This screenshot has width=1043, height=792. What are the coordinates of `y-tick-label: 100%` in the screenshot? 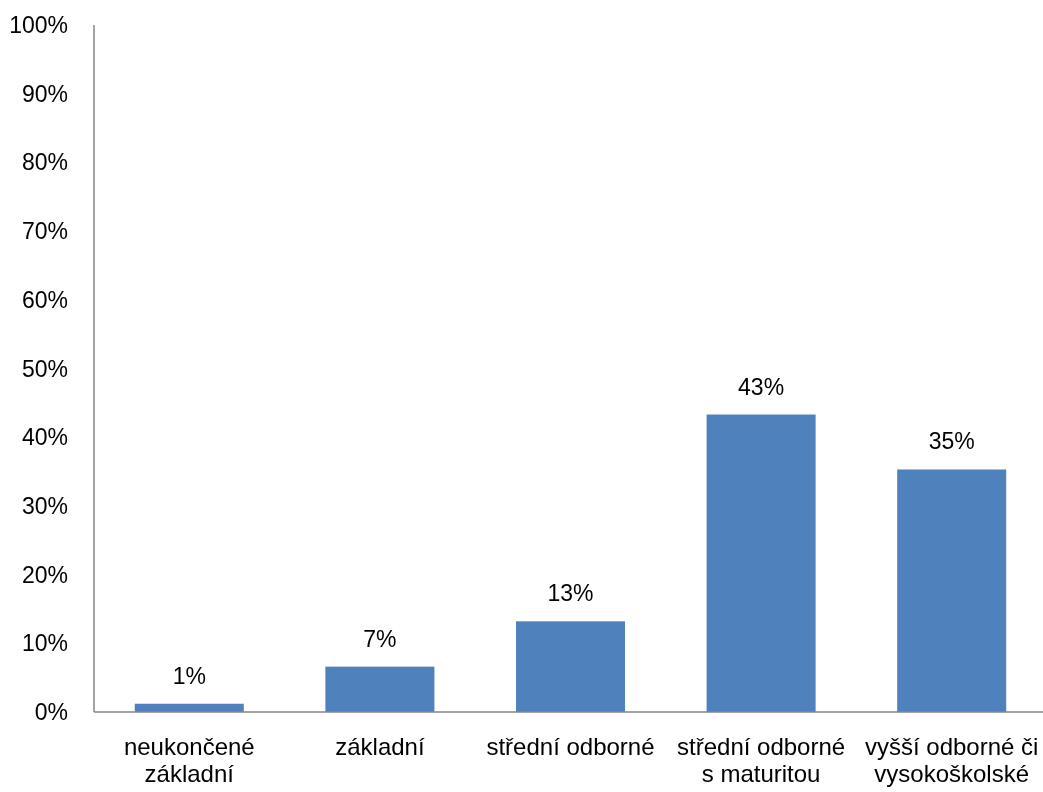 It's located at (38, 25).